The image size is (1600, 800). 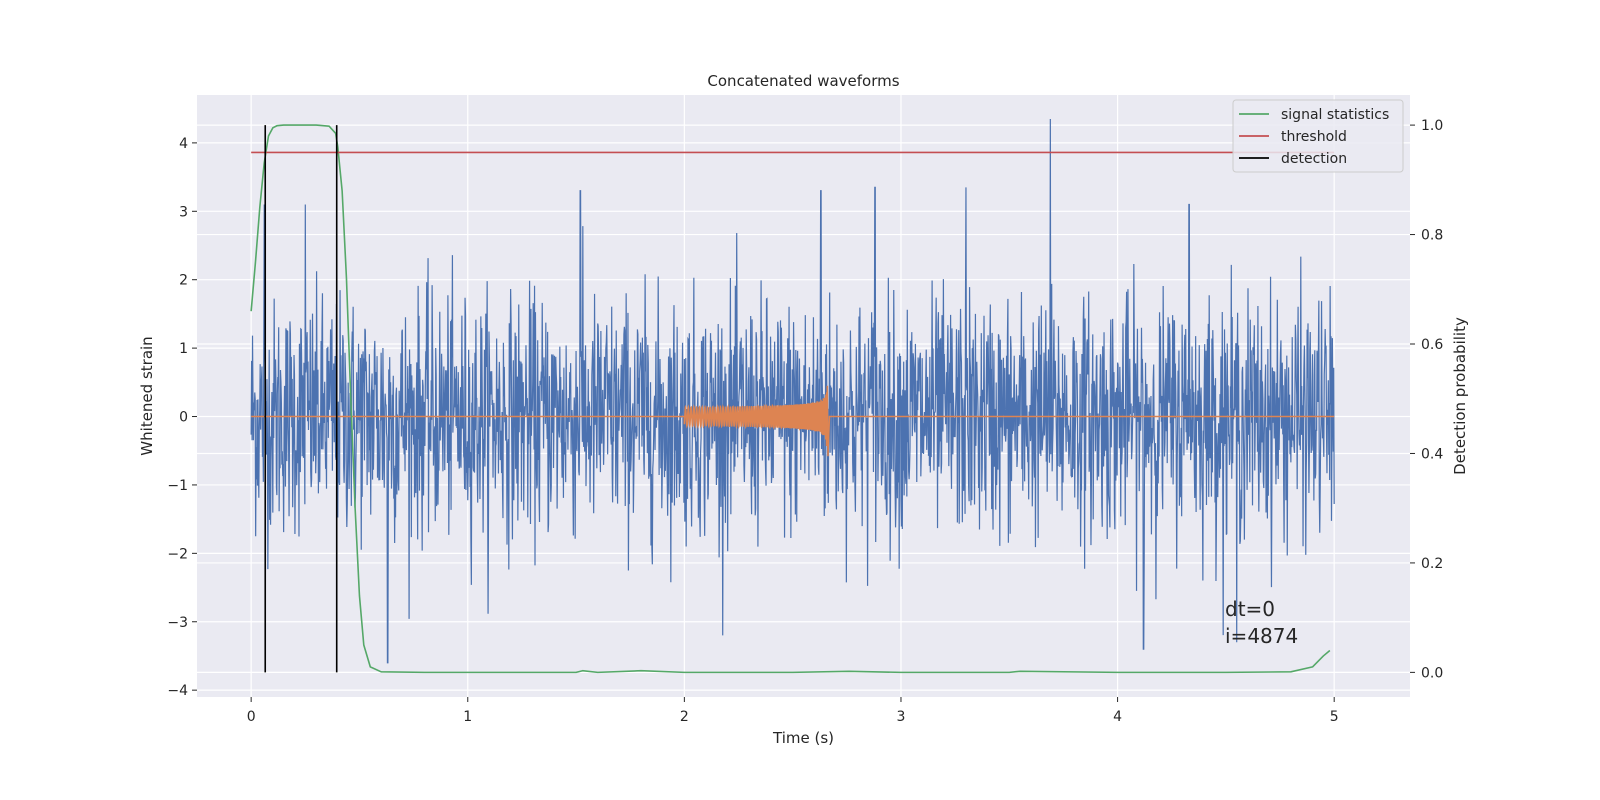 I want to click on y-tick-label: −3, so click(x=177, y=623).